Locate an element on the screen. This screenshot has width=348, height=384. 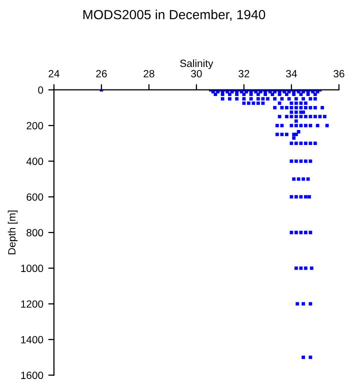
y-tick-label: 400 is located at coordinates (35, 162).